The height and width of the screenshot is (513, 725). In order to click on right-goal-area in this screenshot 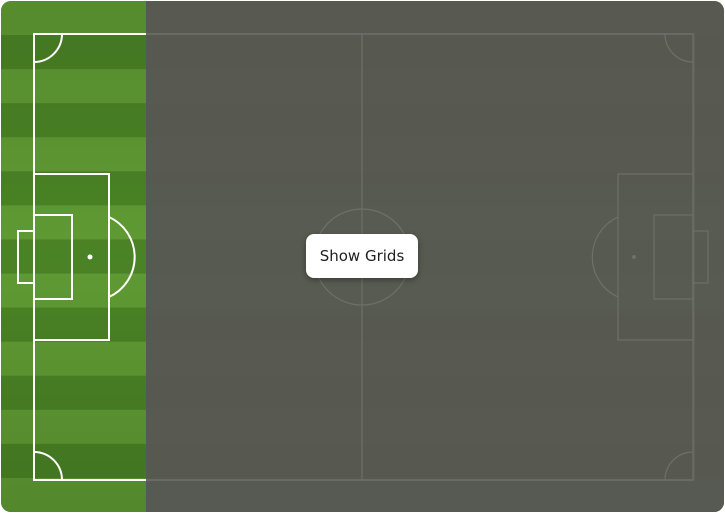, I will do `click(673, 257)`.